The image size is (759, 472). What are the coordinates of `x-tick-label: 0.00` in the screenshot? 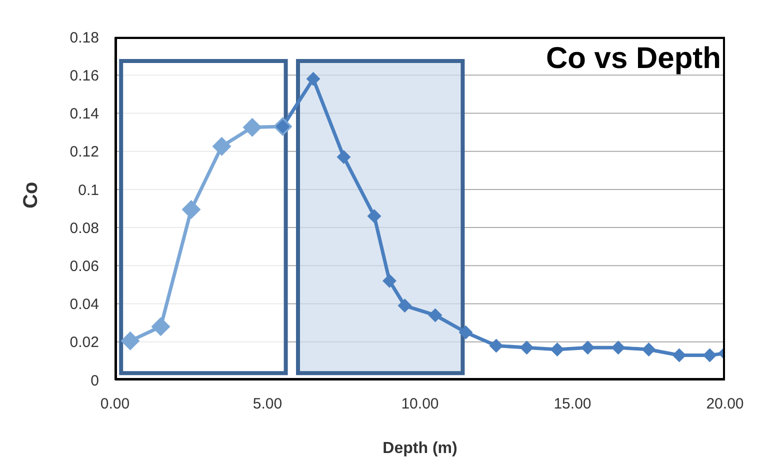 It's located at (115, 404).